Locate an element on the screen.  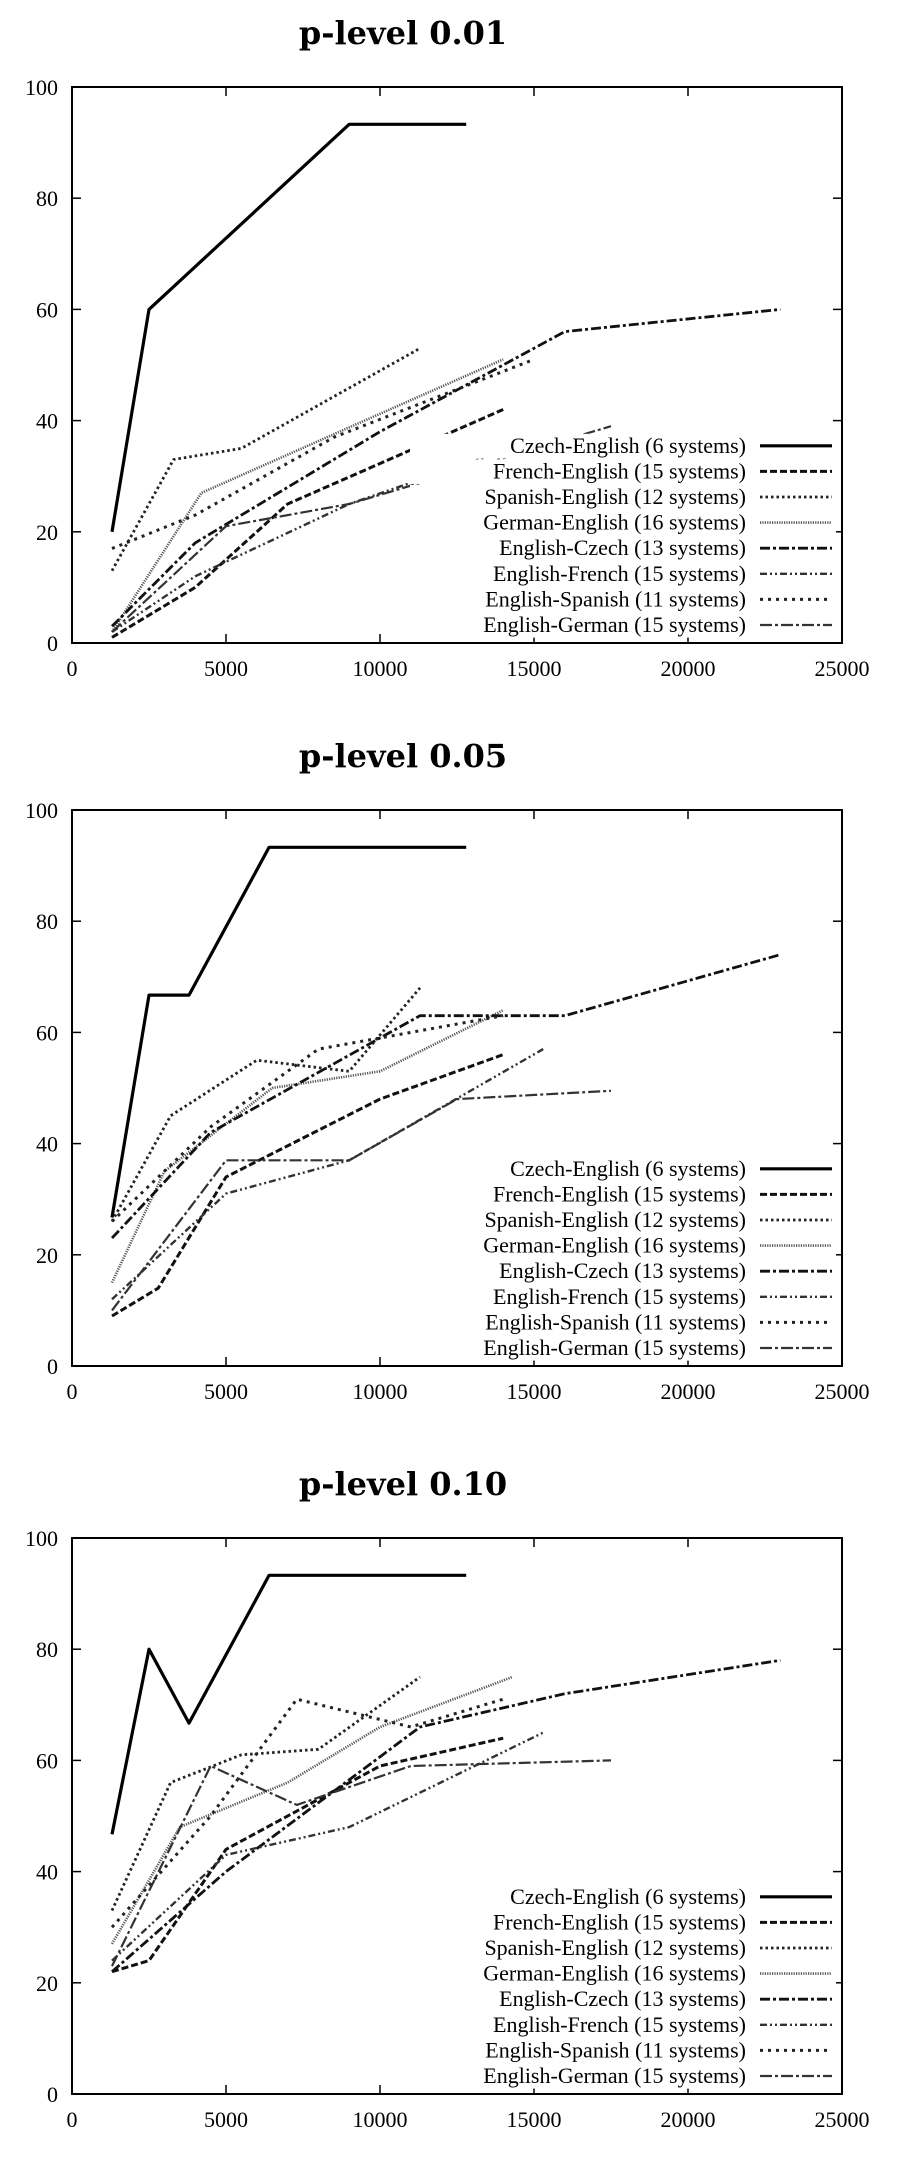
chart-title-2: p-level 0.05 is located at coordinates (403, 756).